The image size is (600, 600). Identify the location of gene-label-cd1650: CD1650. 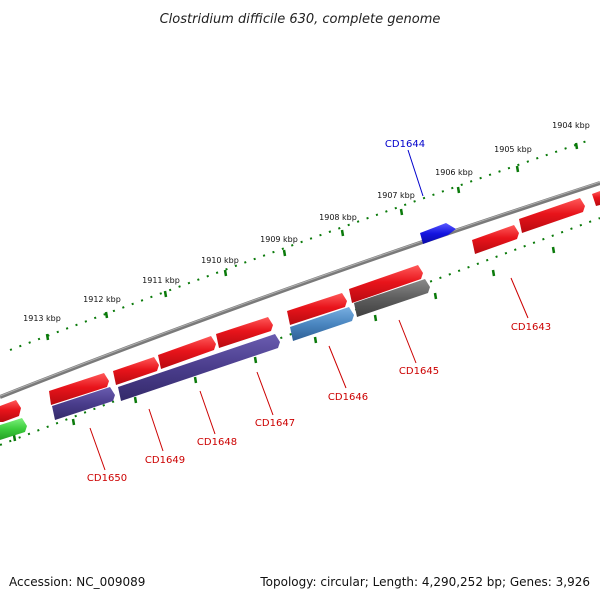
(107, 478).